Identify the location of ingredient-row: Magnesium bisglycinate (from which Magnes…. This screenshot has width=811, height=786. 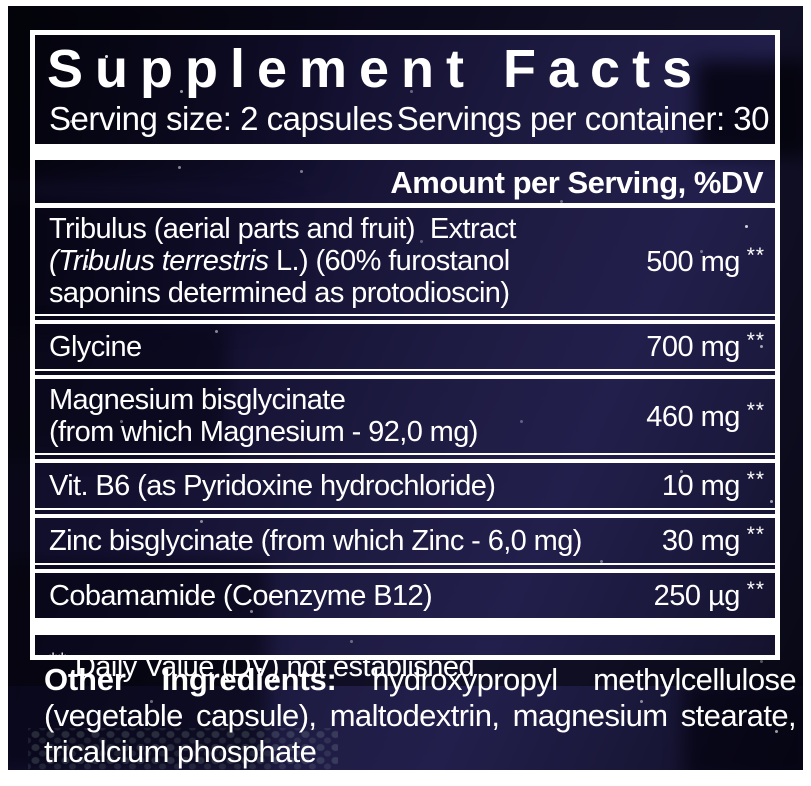
(405, 416).